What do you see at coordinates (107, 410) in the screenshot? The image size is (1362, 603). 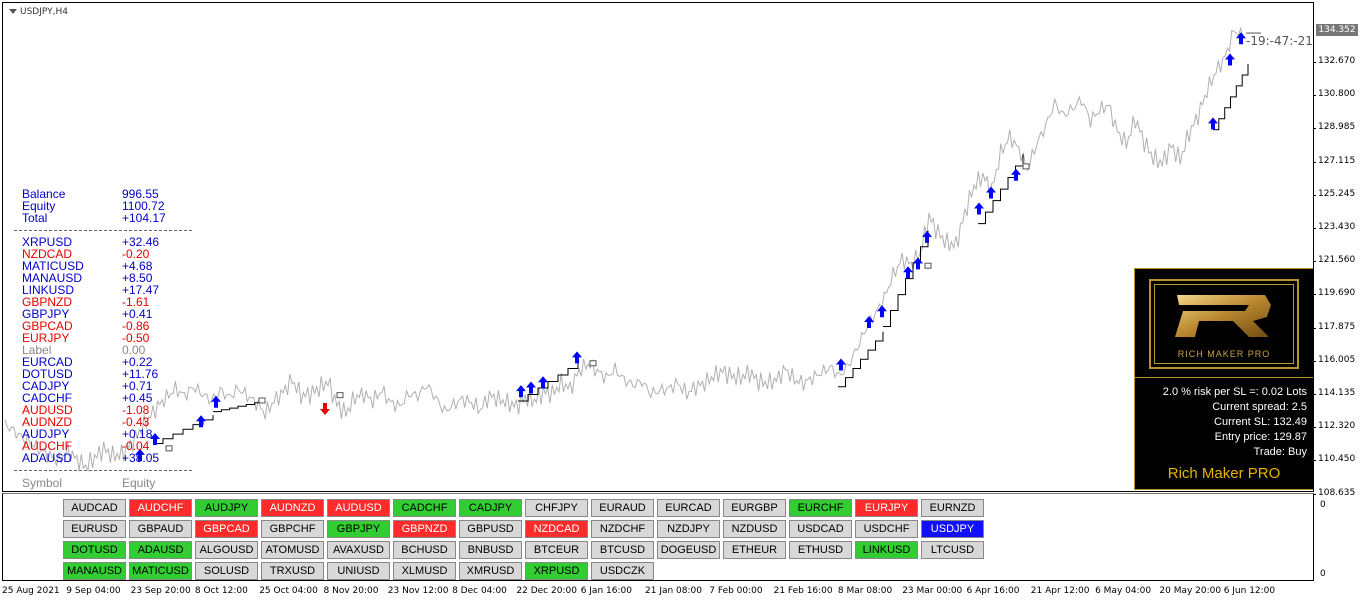 I see `position-row: AUDUSD -1.08` at bounding box center [107, 410].